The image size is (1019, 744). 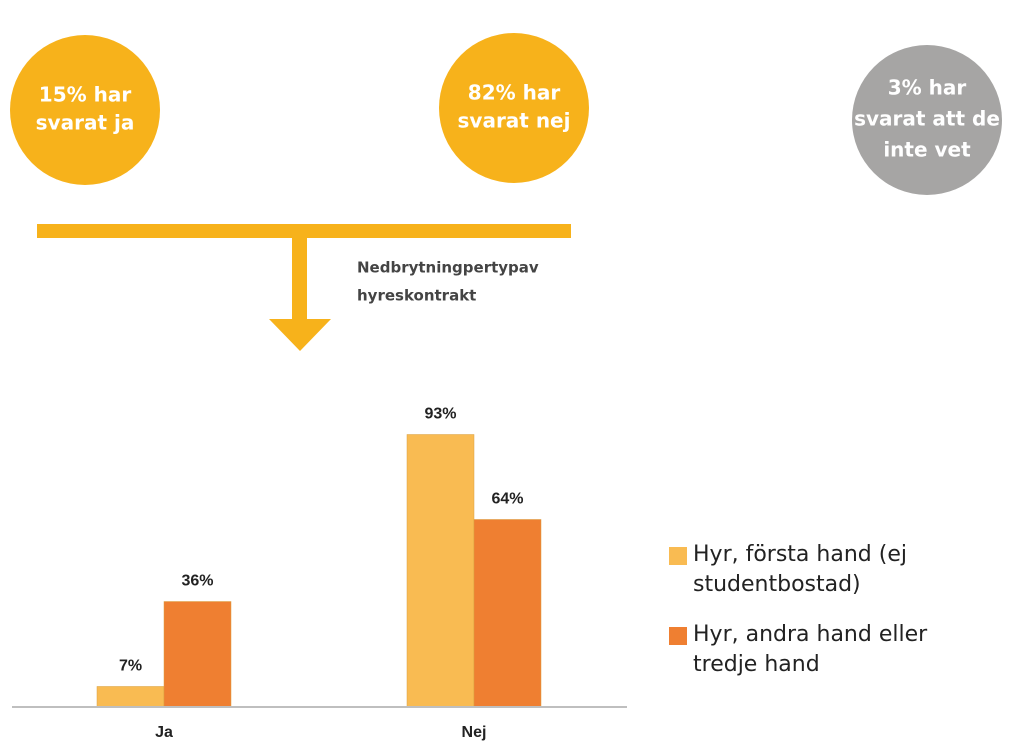 What do you see at coordinates (440, 414) in the screenshot?
I see `value-label: 93%` at bounding box center [440, 414].